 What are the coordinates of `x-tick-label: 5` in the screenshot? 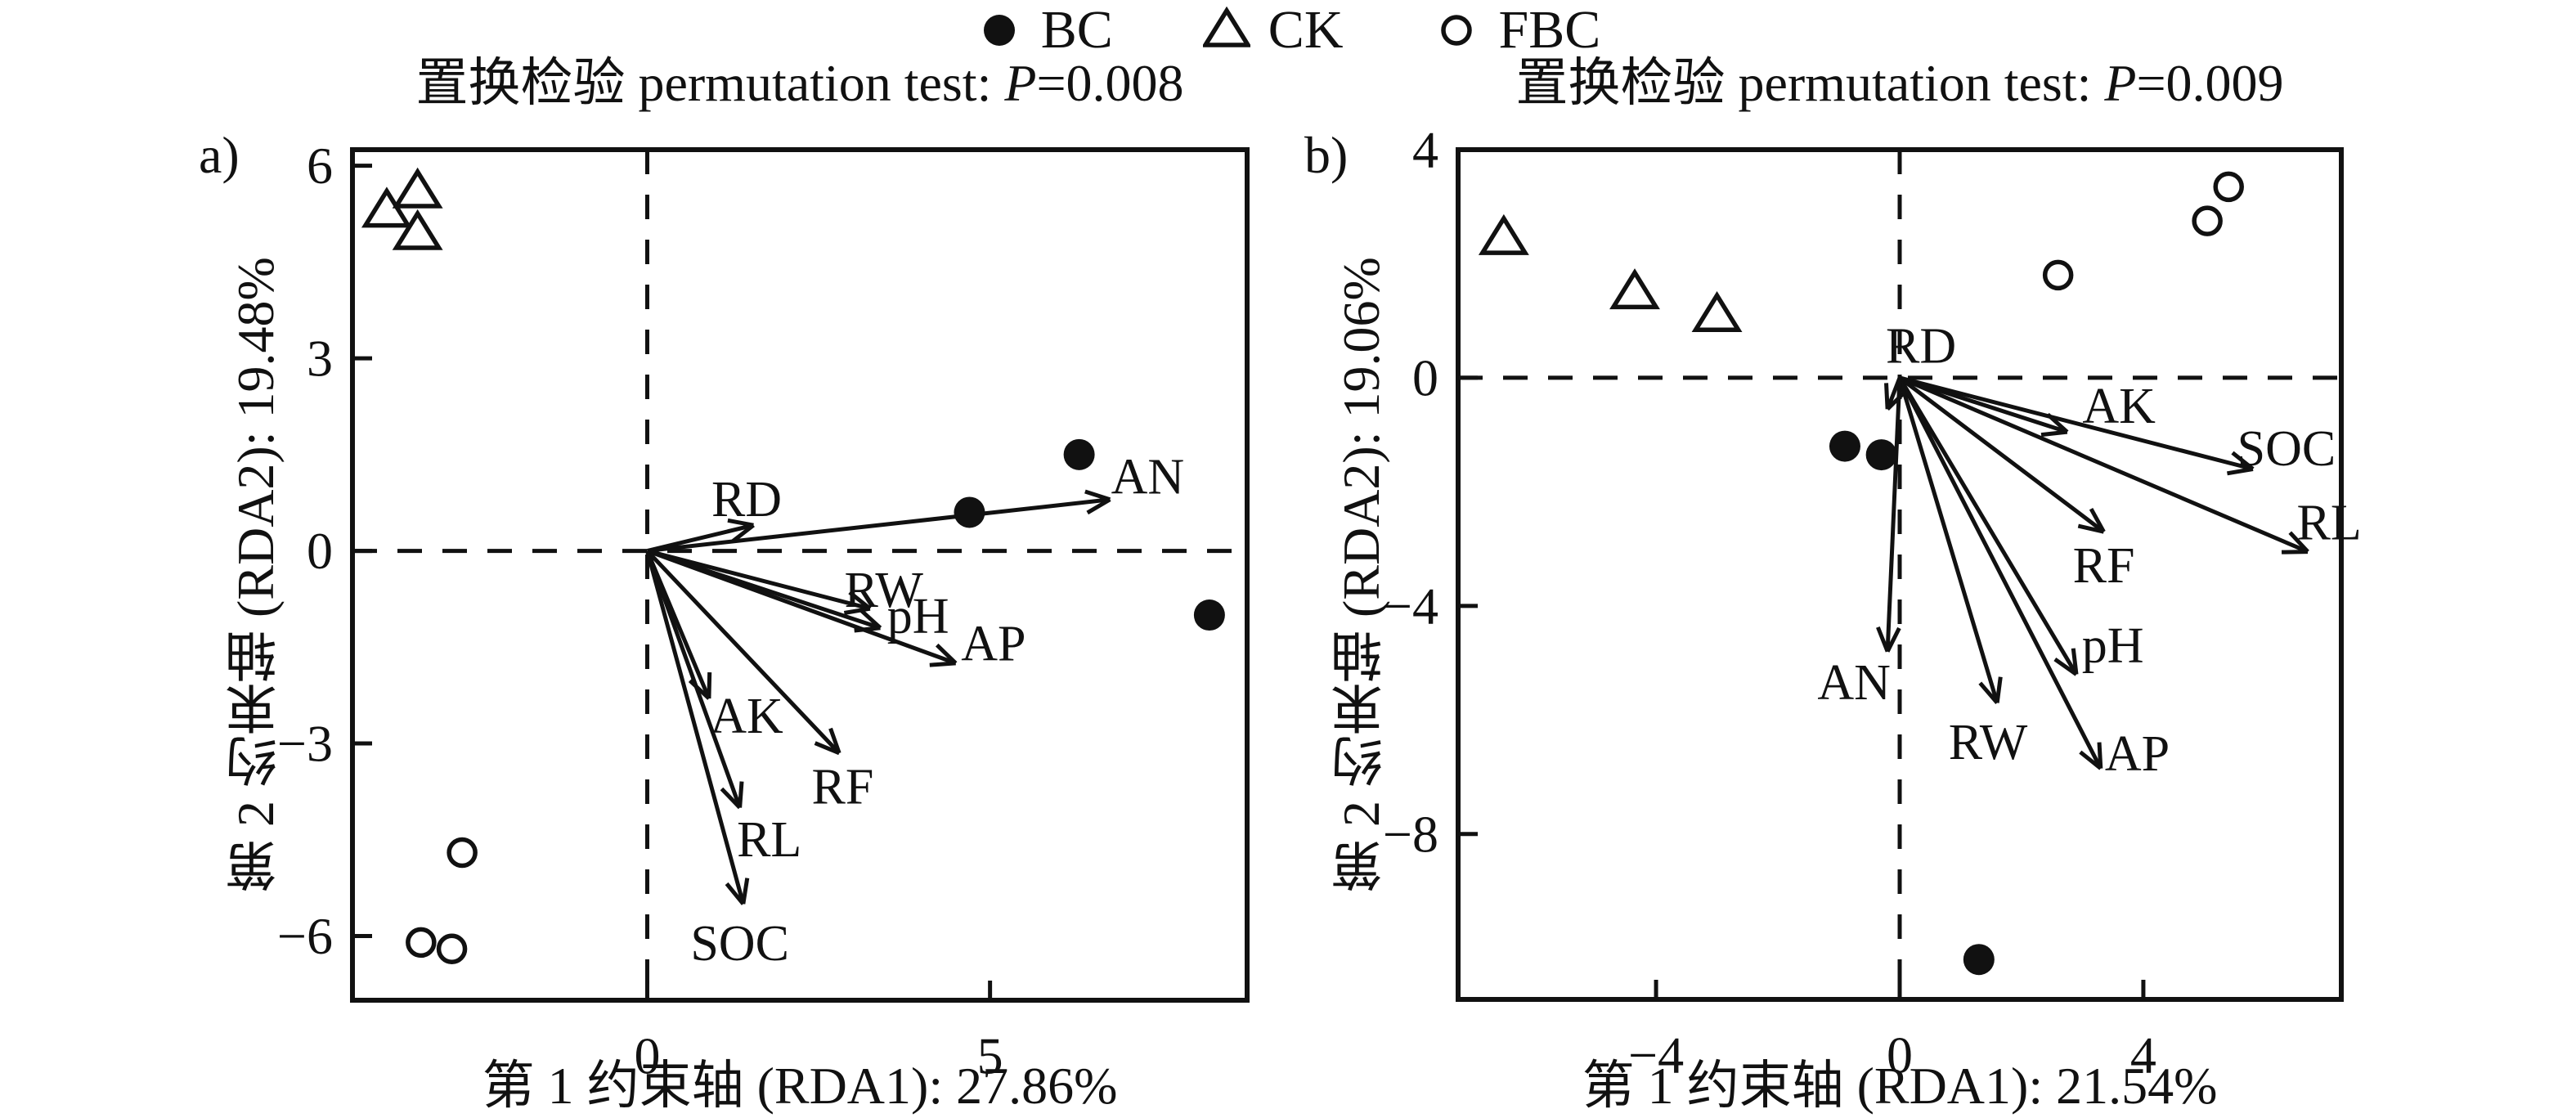 It's located at (990, 1056).